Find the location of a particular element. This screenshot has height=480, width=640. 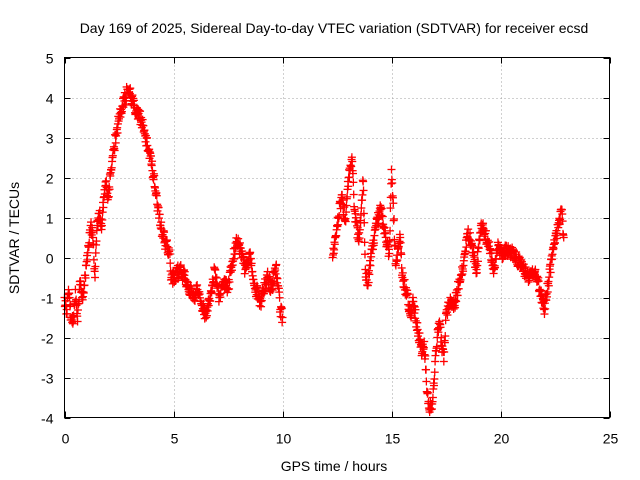

y-tick-label: 1 is located at coordinates (50, 219).